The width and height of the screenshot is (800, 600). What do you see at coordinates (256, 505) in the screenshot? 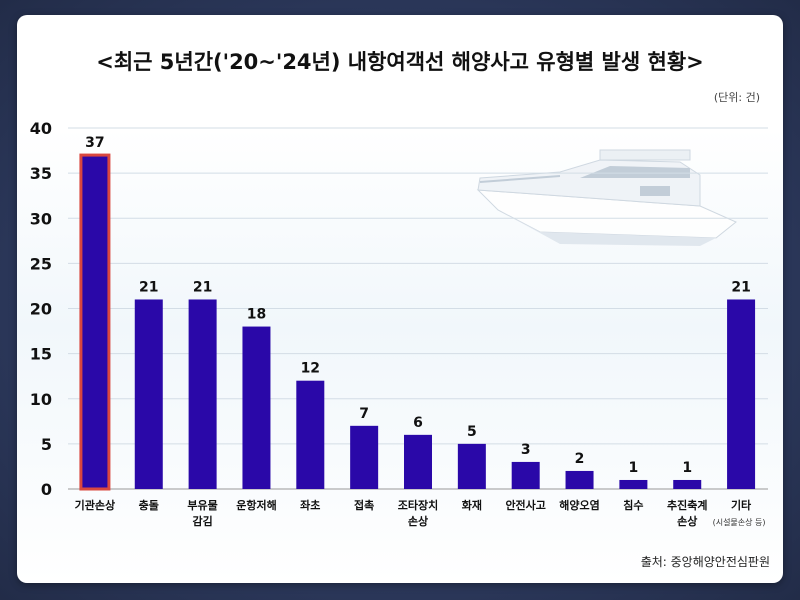
I see `x-tick-label: 운항저해` at bounding box center [256, 505].